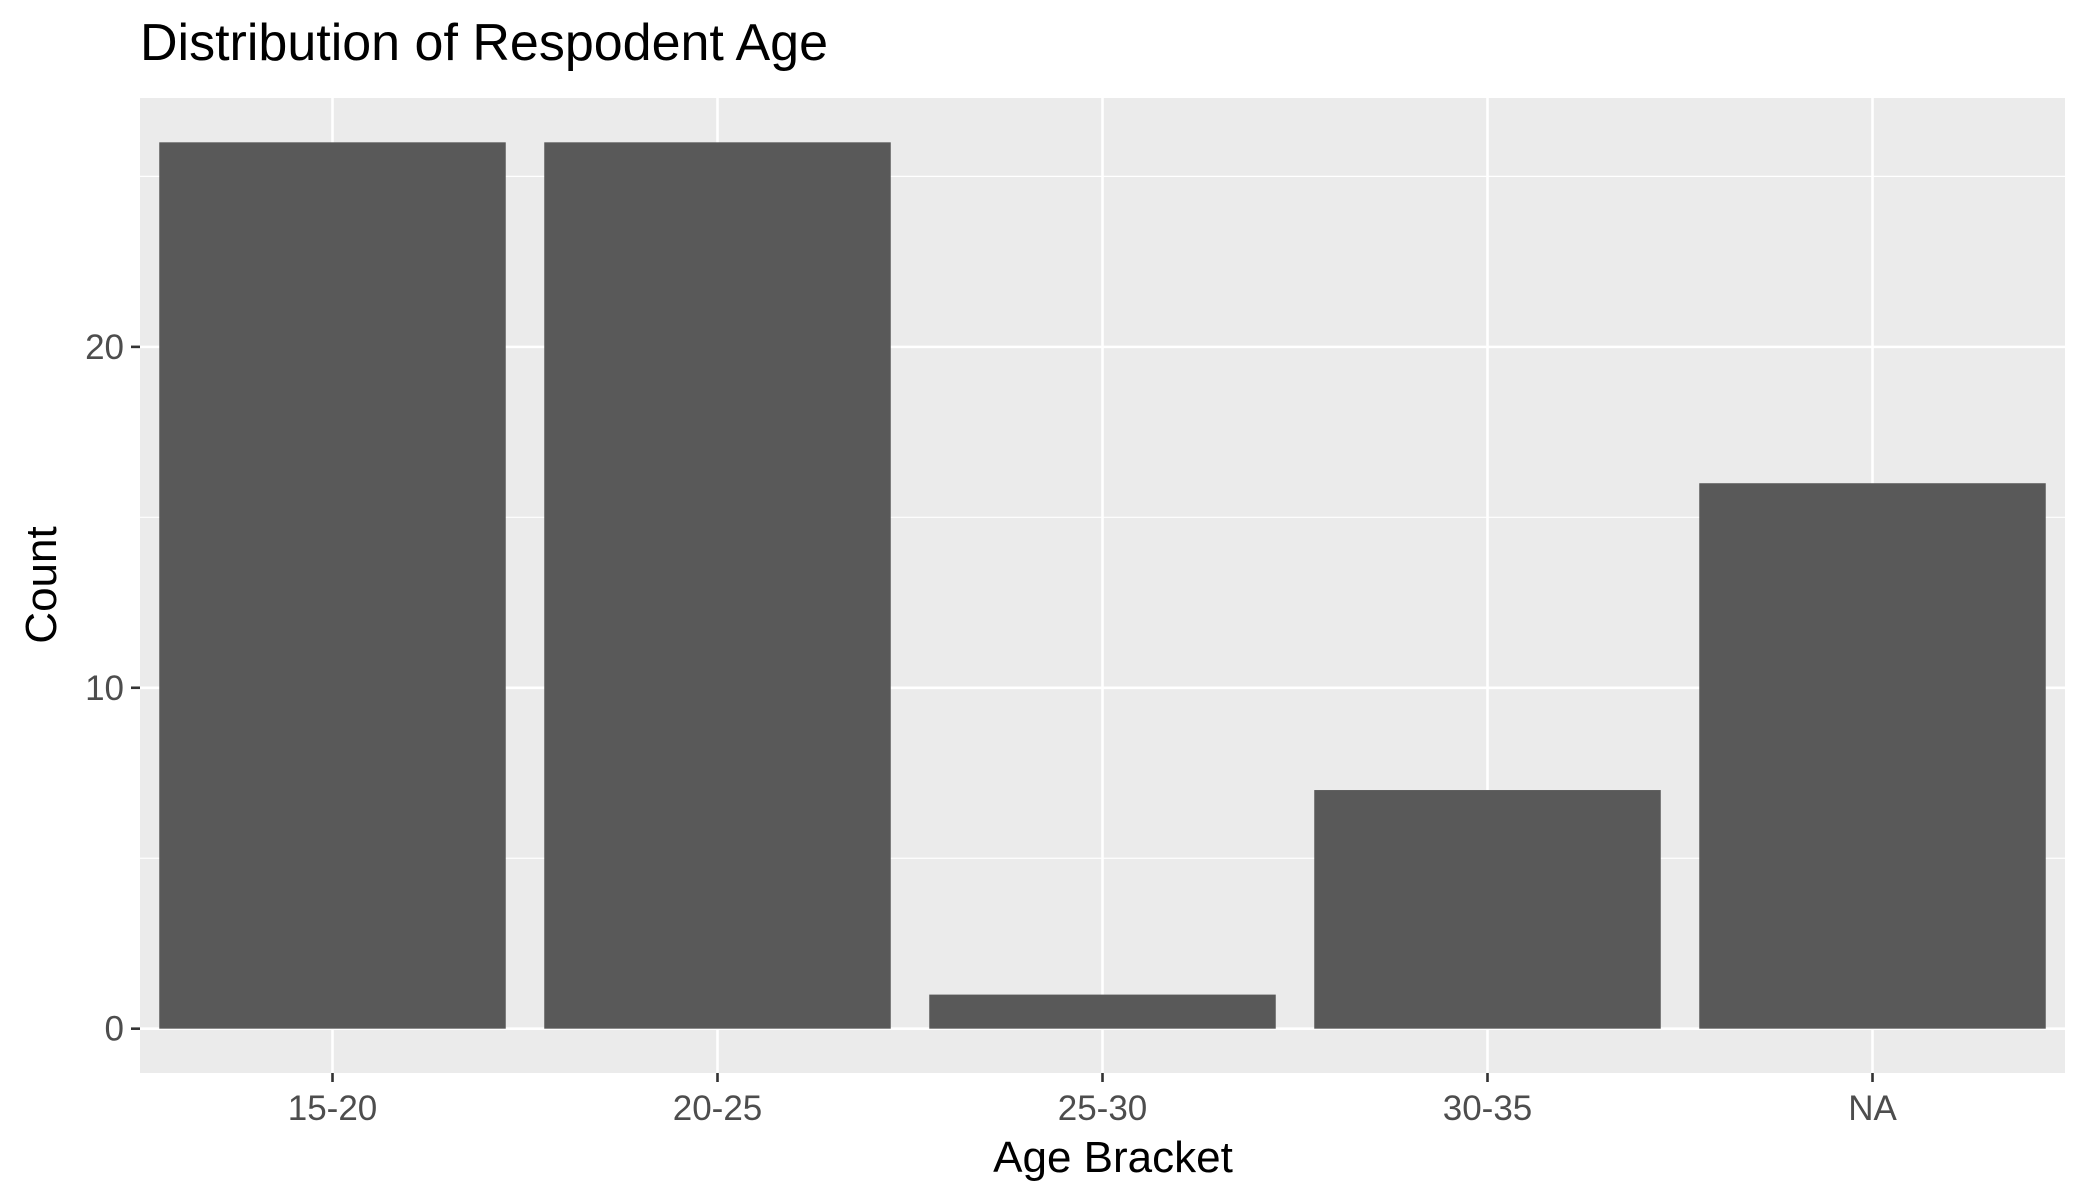 The width and height of the screenshot is (2100, 1200). I want to click on y-tick-label: 20, so click(104, 347).